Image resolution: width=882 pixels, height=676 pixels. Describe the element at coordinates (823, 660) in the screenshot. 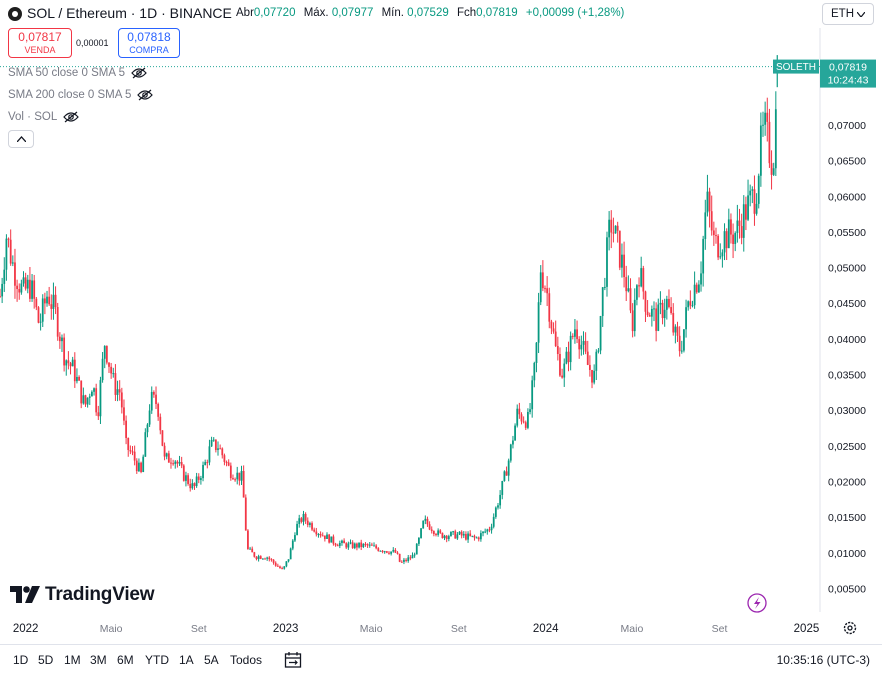

I see `clock-readout: 10:35:16 (UTC-3)` at that location.